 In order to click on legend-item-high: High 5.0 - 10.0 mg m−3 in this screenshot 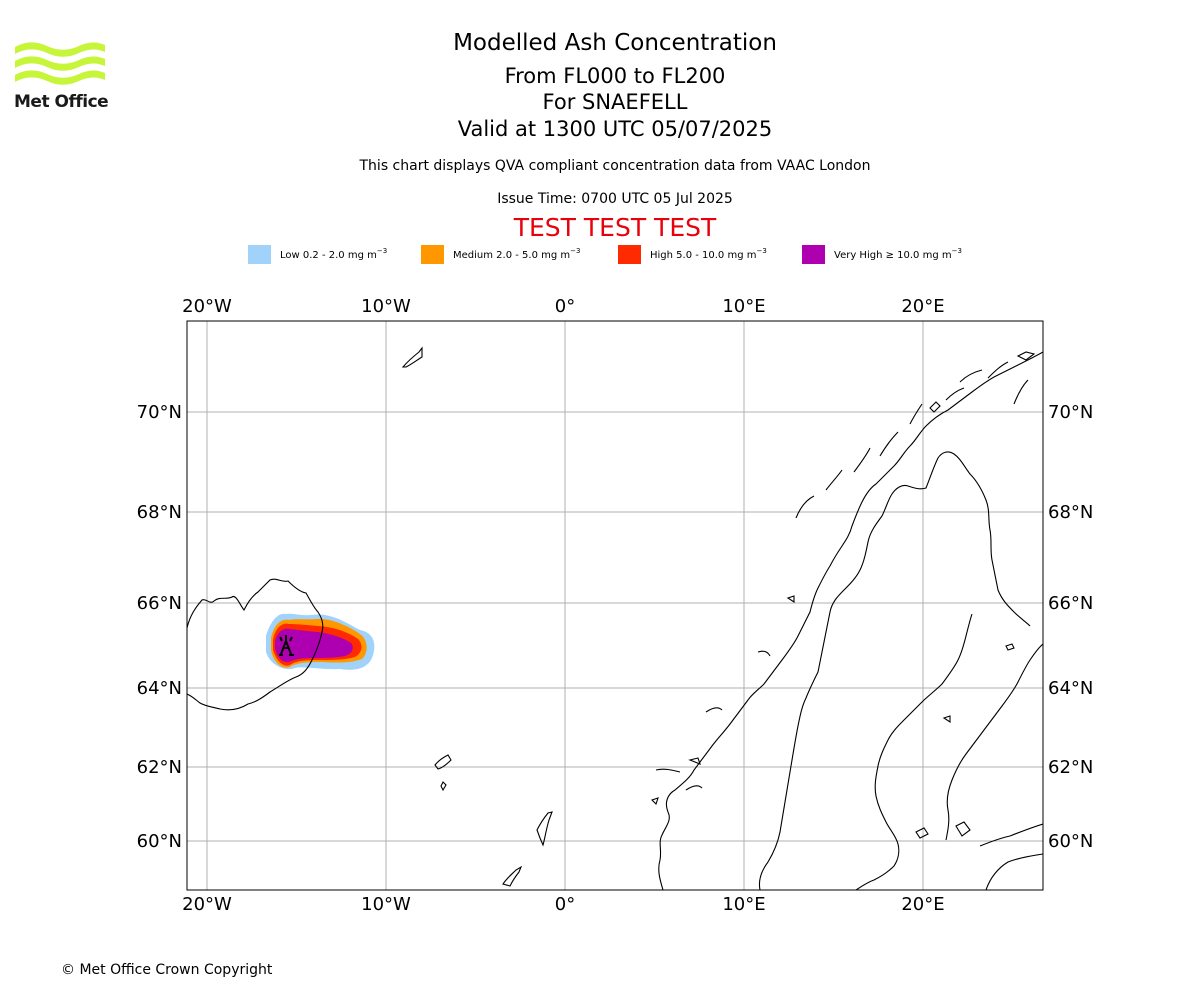, I will do `click(692, 254)`.